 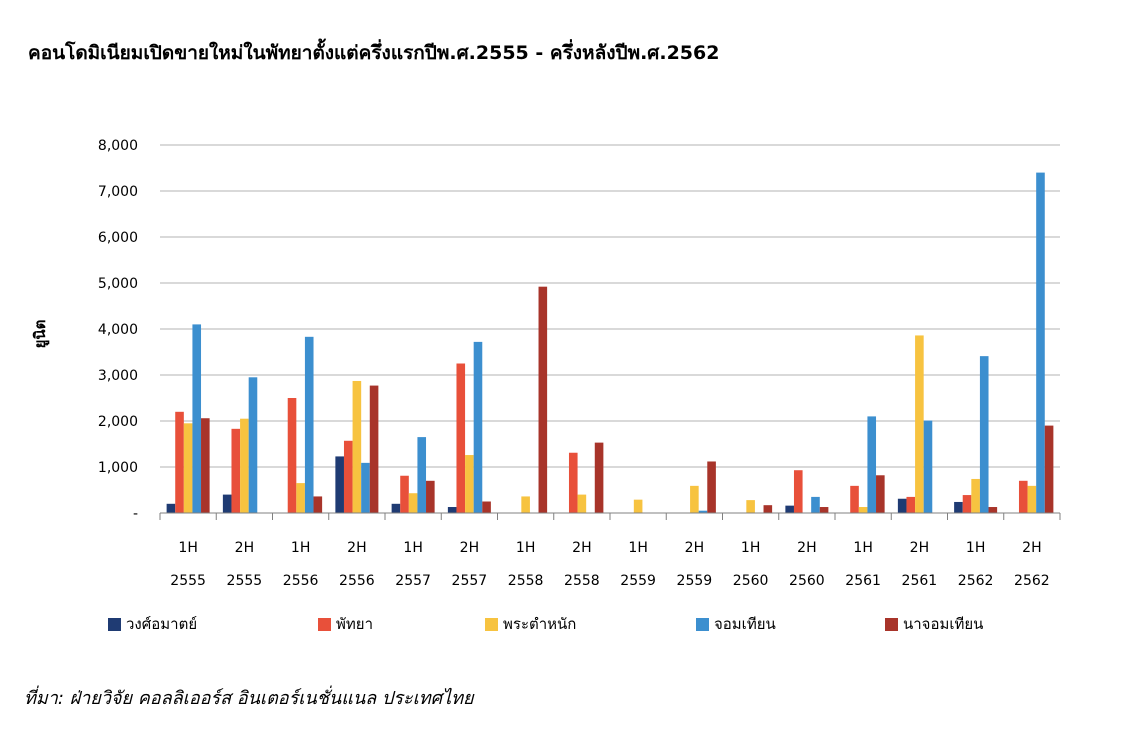 I want to click on legend-item: นาจอมเทียน, so click(x=934, y=624).